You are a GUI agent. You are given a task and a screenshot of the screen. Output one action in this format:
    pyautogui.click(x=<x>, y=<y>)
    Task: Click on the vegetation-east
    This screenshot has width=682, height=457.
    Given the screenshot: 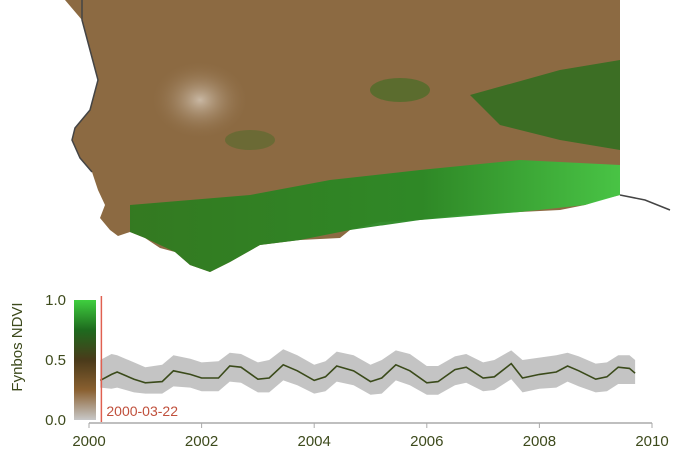 What is the action you would take?
    pyautogui.click(x=545, y=105)
    